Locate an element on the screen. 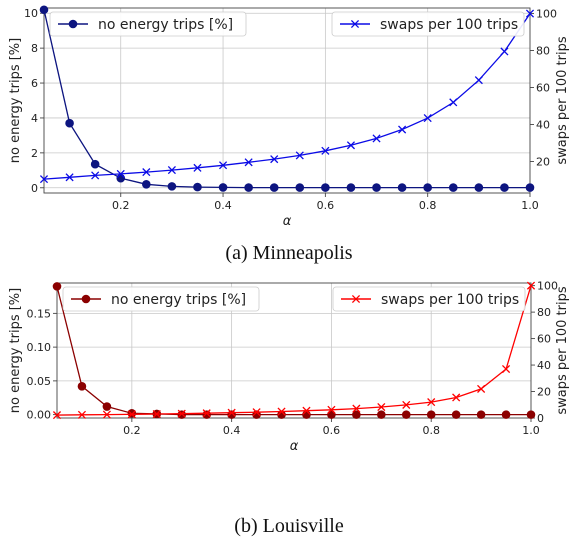 The image size is (573, 550). panel-a-xtick-label: 0.8 is located at coordinates (428, 205).